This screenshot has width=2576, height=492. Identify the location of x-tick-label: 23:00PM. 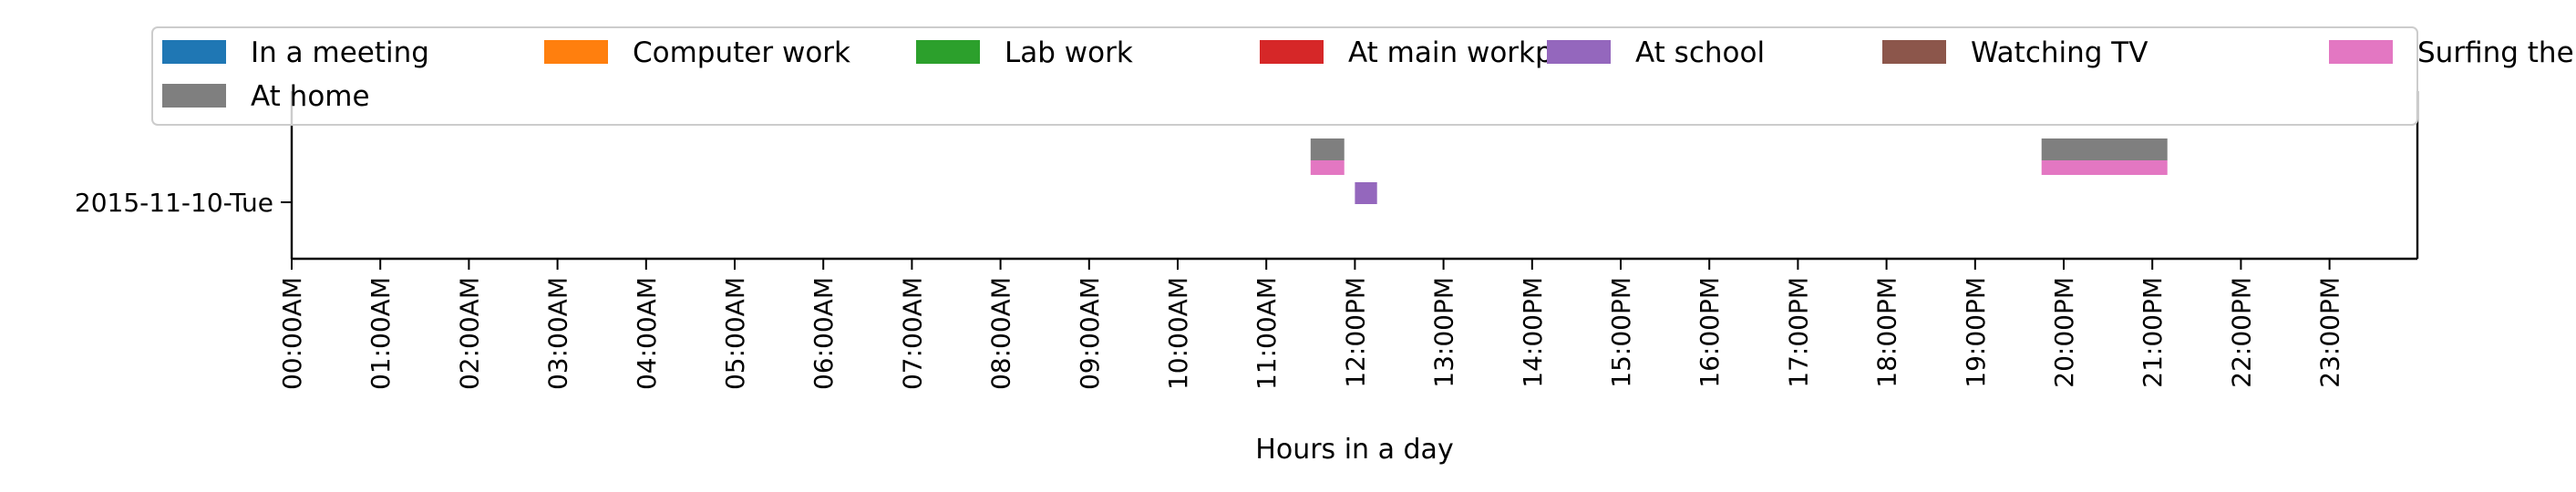
(2330, 333).